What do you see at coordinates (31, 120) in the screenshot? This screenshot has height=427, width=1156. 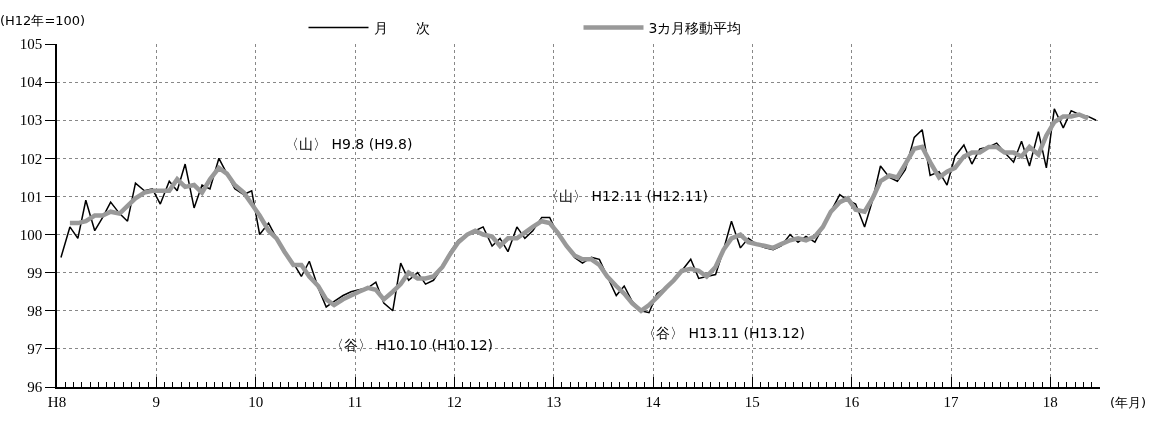 I see `y-tick-label: 103` at bounding box center [31, 120].